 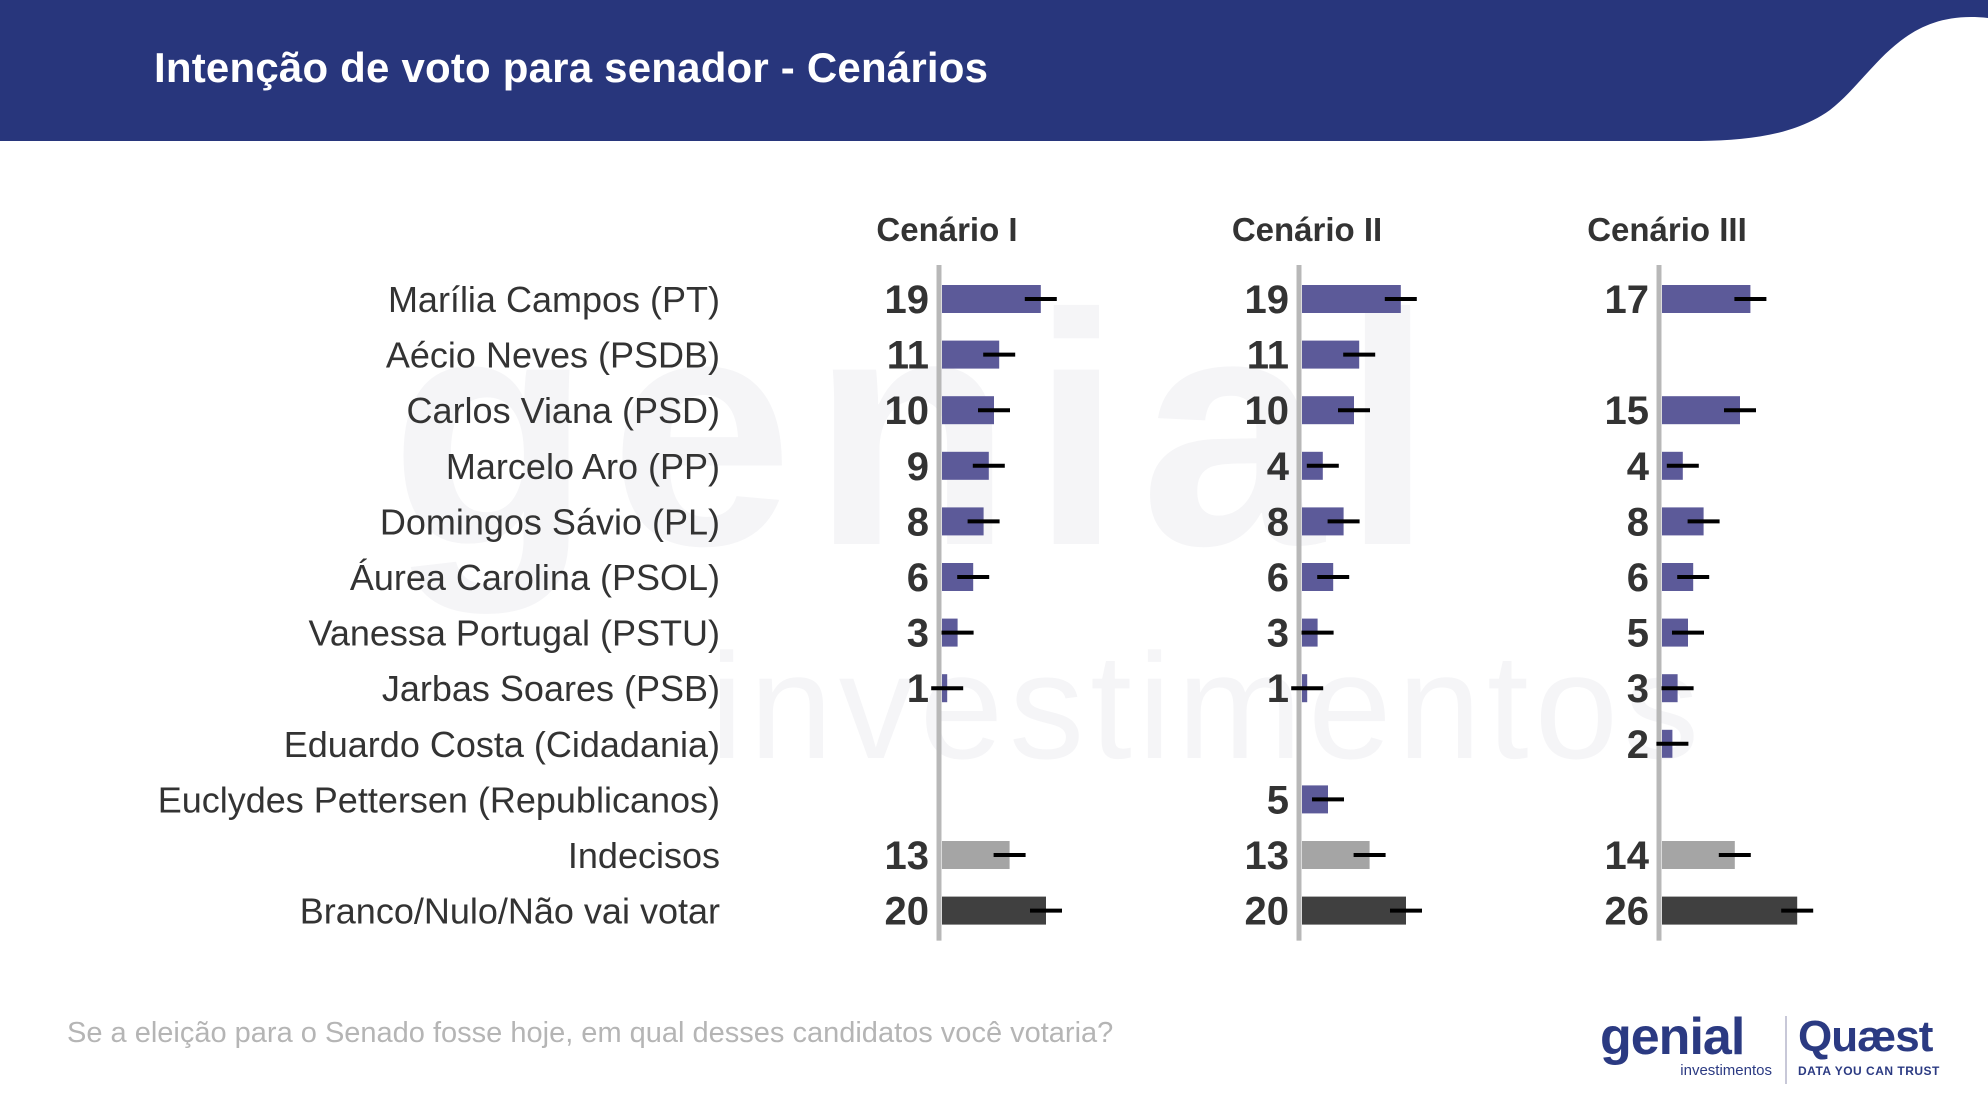 What do you see at coordinates (1307, 229) in the screenshot?
I see `series-header: Cenário II` at bounding box center [1307, 229].